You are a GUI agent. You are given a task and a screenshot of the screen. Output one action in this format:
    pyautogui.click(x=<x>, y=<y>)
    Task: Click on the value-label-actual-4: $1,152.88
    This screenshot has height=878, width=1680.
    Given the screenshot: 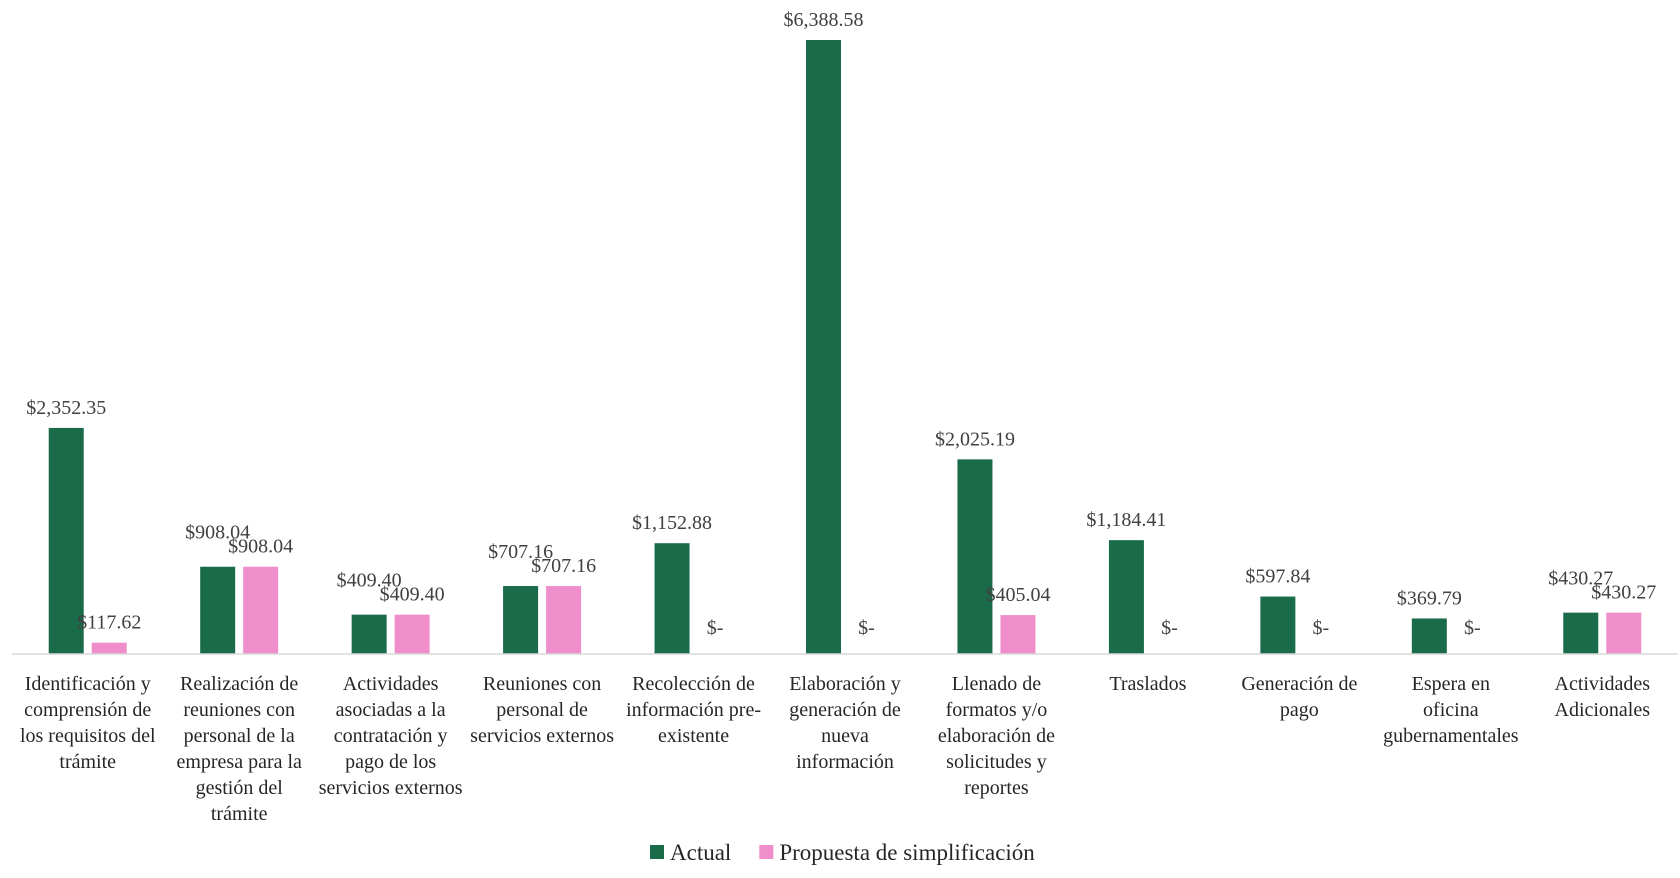 What is the action you would take?
    pyautogui.click(x=672, y=523)
    